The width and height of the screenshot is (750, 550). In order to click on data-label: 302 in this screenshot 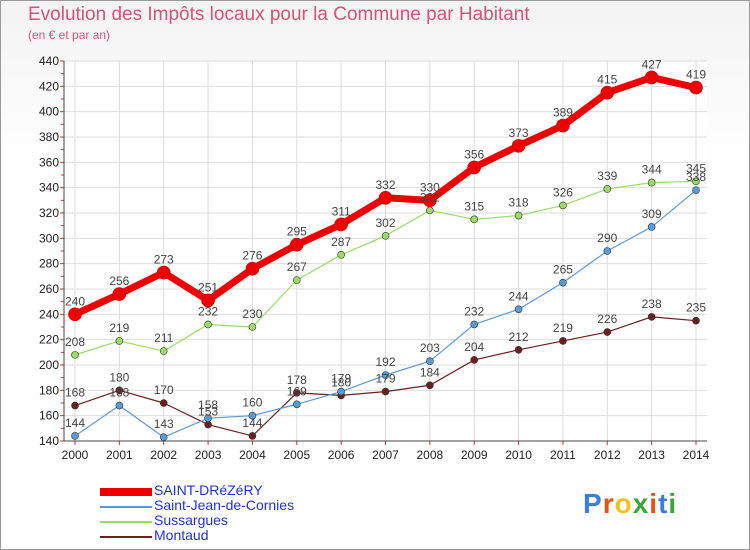, I will do `click(385, 223)`.